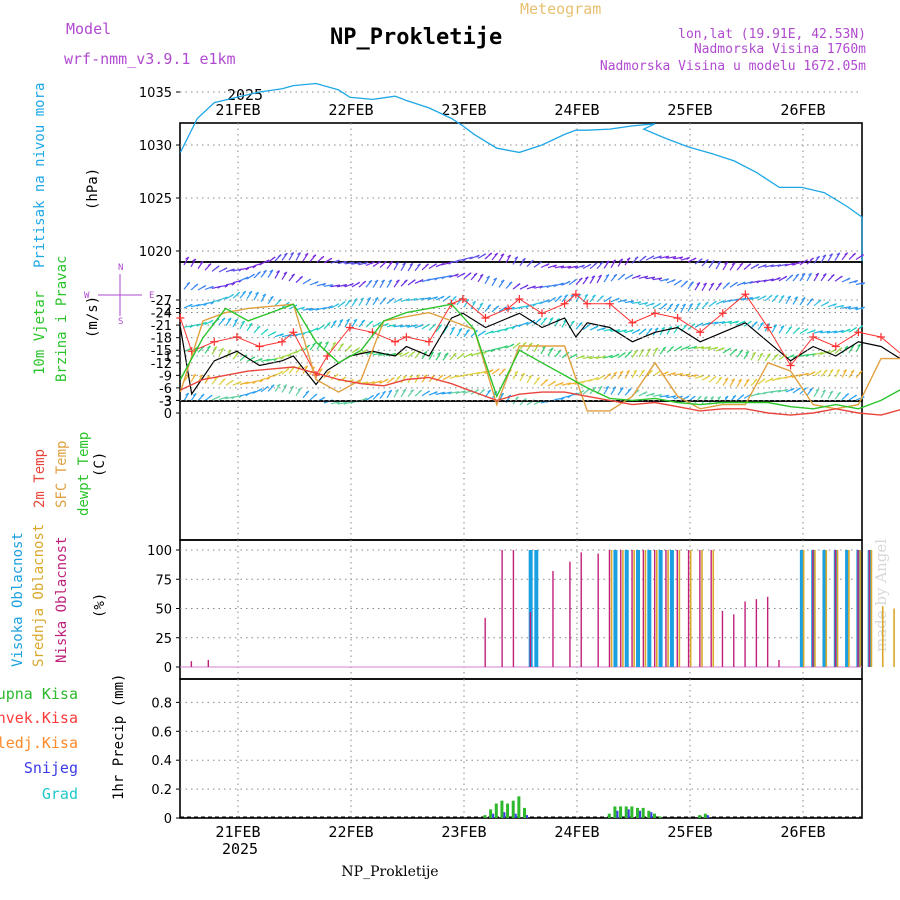 The height and width of the screenshot is (900, 900). I want to click on pressure-ylabel: Pritisak na nivou mora, so click(40, 175).